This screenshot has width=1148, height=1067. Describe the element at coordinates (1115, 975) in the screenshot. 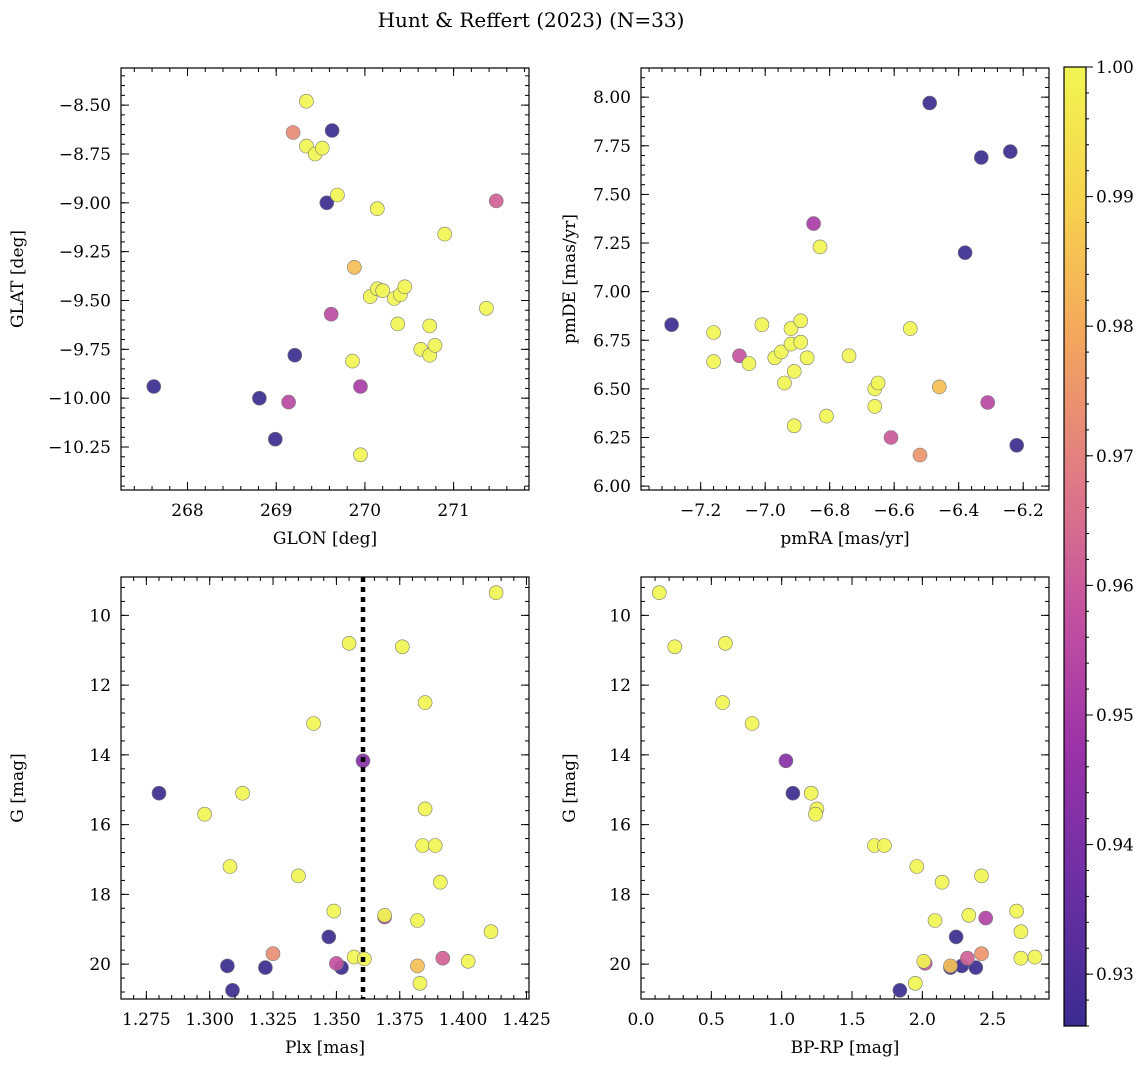

I see `colorbar-tick-label: 0.93` at that location.